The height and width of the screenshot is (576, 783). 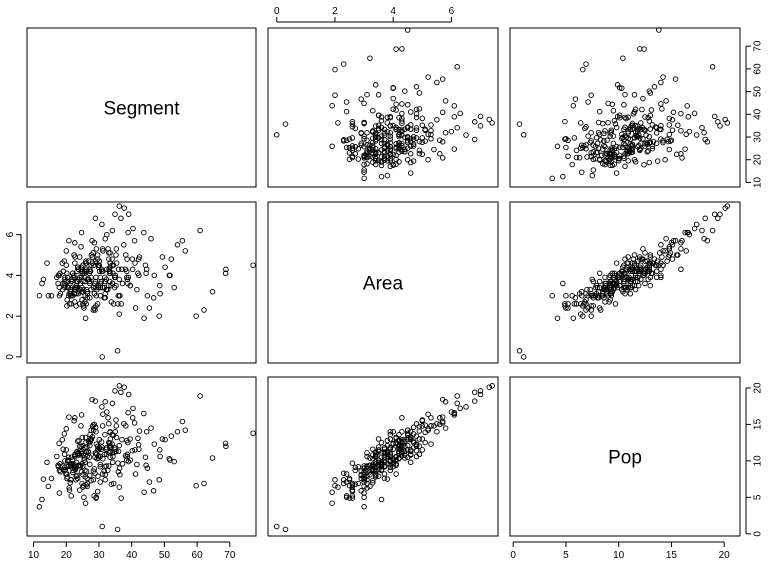 What do you see at coordinates (230, 555) in the screenshot?
I see `tick-label: 70` at bounding box center [230, 555].